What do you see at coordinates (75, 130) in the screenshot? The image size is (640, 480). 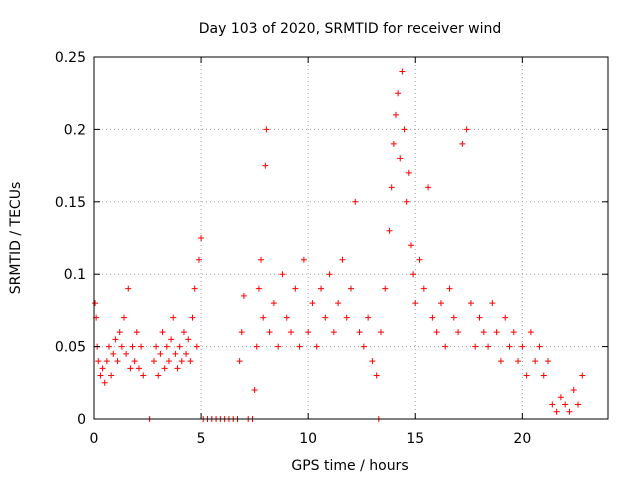 I see `y-tick-label: 0.2` at bounding box center [75, 130].